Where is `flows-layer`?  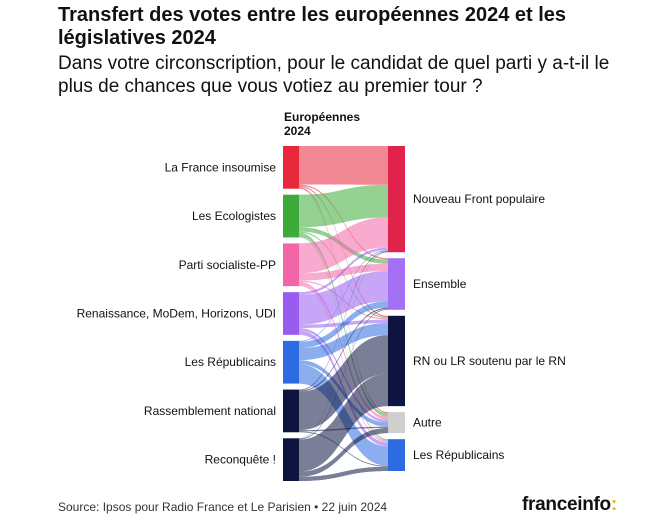 flows-layer is located at coordinates (343, 313).